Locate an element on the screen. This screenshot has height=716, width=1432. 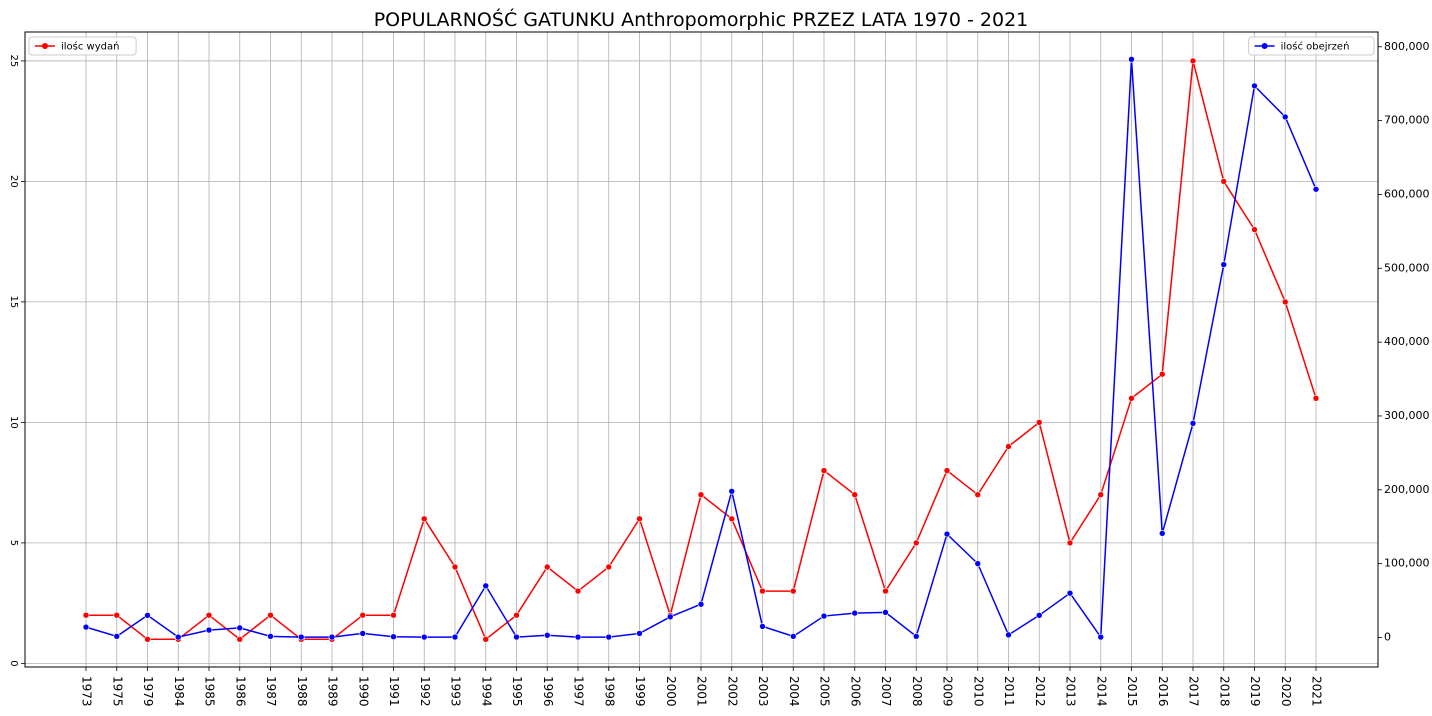
left-tick-label: 25 is located at coordinates (13, 61).